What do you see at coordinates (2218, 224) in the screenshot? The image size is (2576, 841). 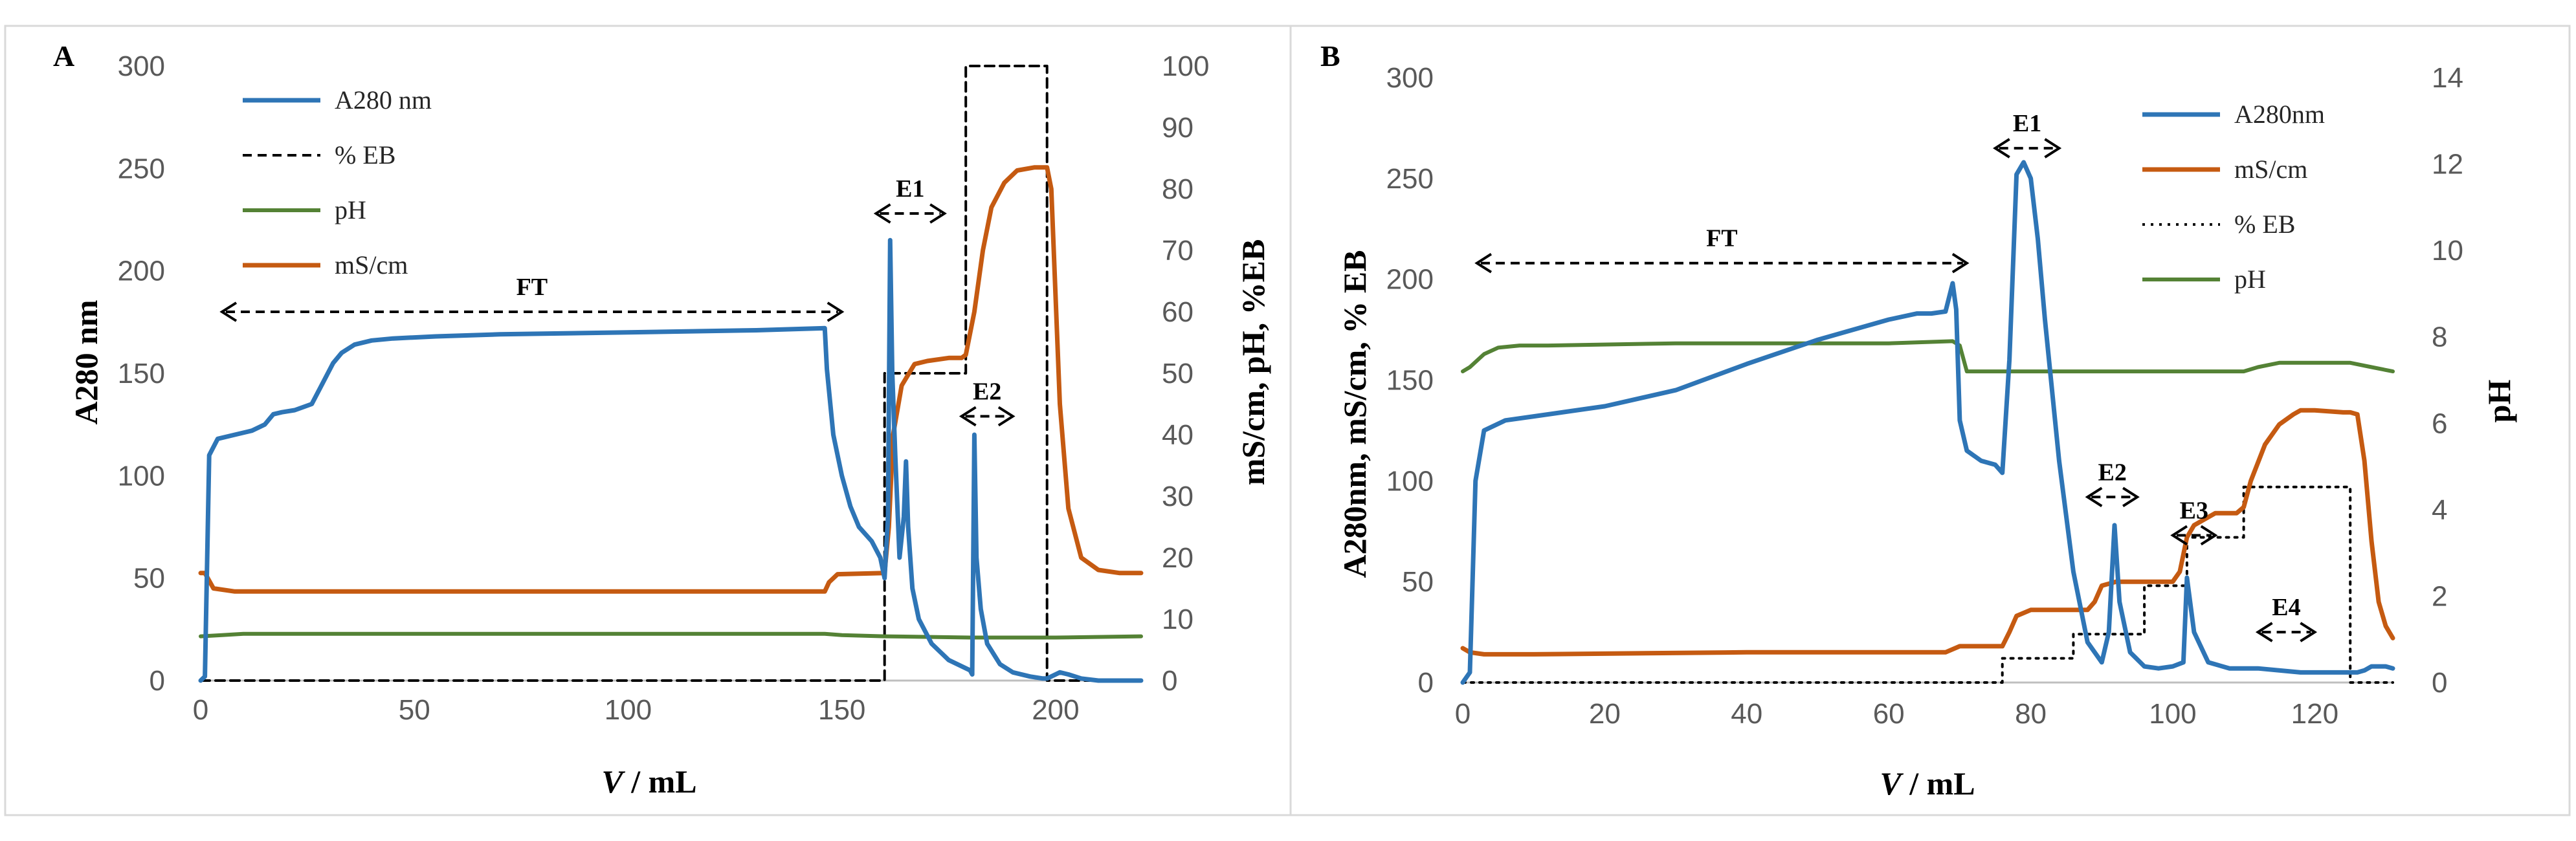 I see `panel-b-legend-item-eb: % EB` at bounding box center [2218, 224].